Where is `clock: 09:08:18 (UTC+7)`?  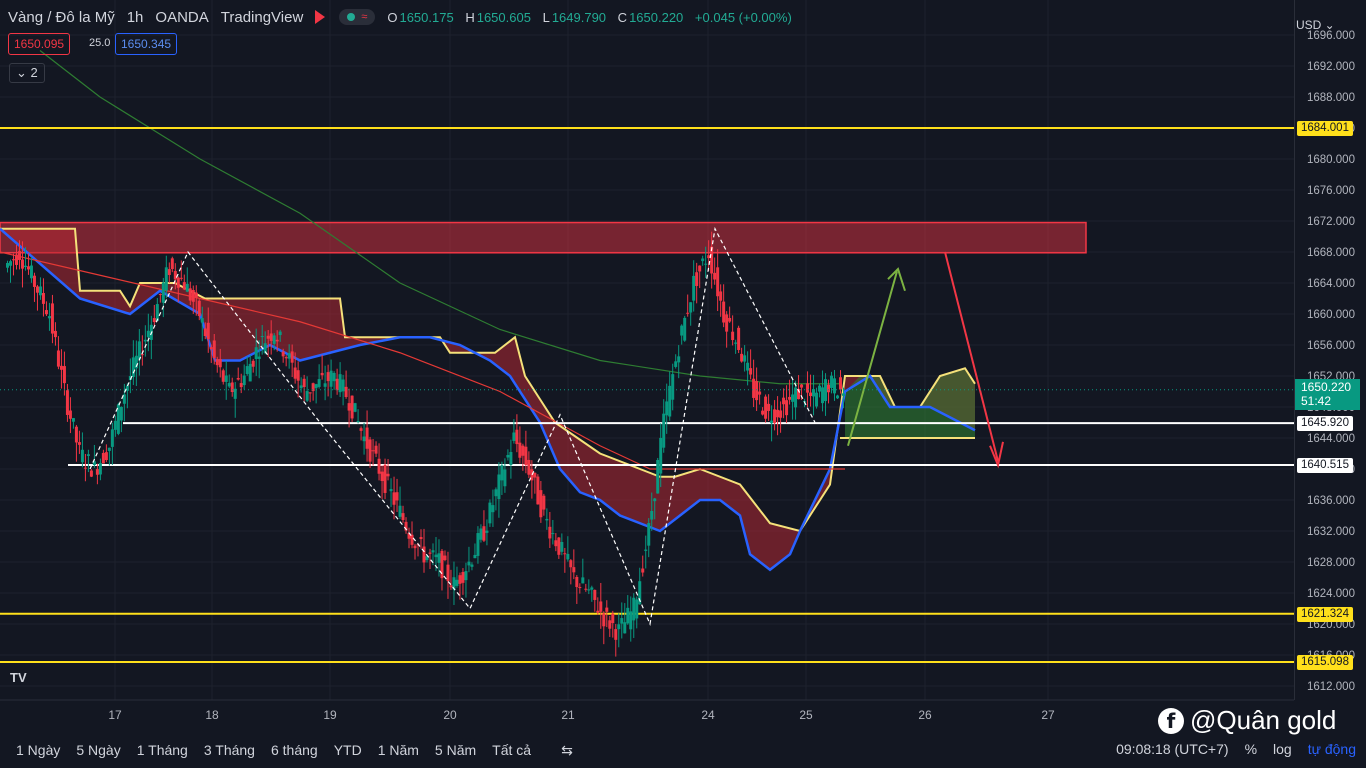 clock: 09:08:18 (UTC+7) is located at coordinates (1172, 749).